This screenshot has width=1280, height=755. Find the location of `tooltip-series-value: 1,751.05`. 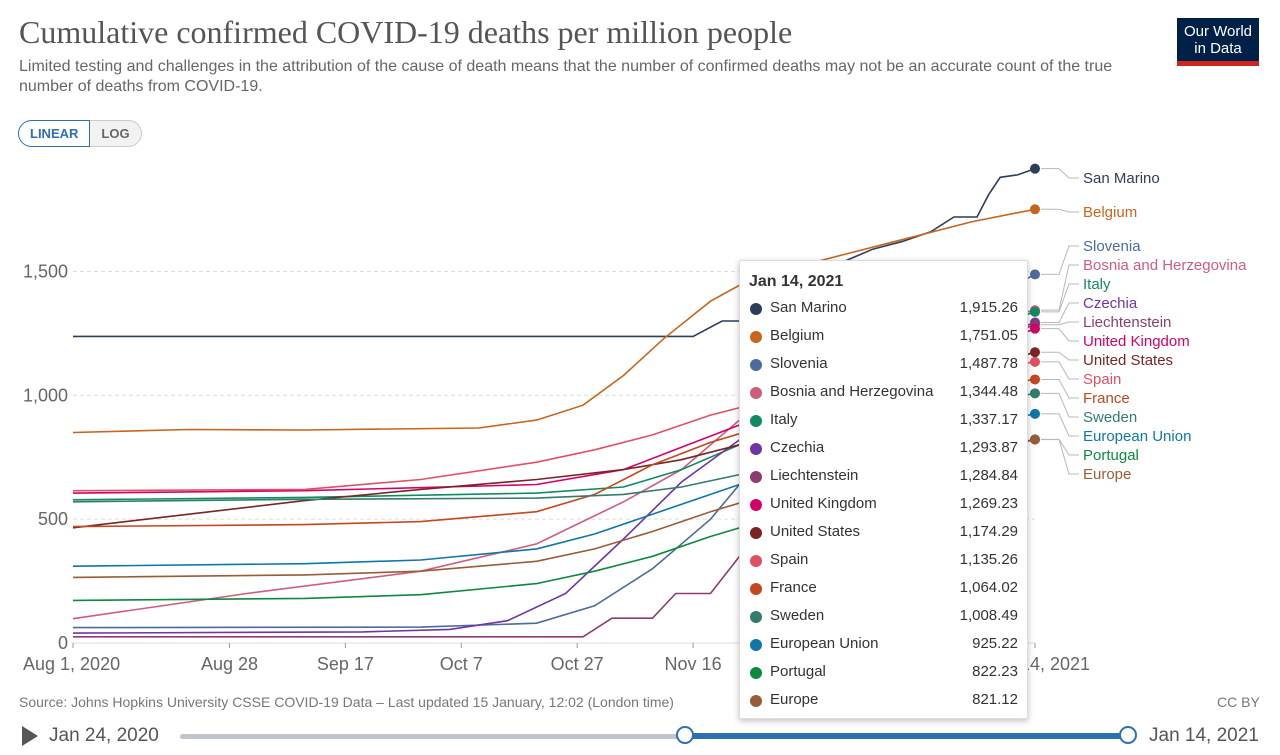

tooltip-series-value: 1,751.05 is located at coordinates (988, 335).